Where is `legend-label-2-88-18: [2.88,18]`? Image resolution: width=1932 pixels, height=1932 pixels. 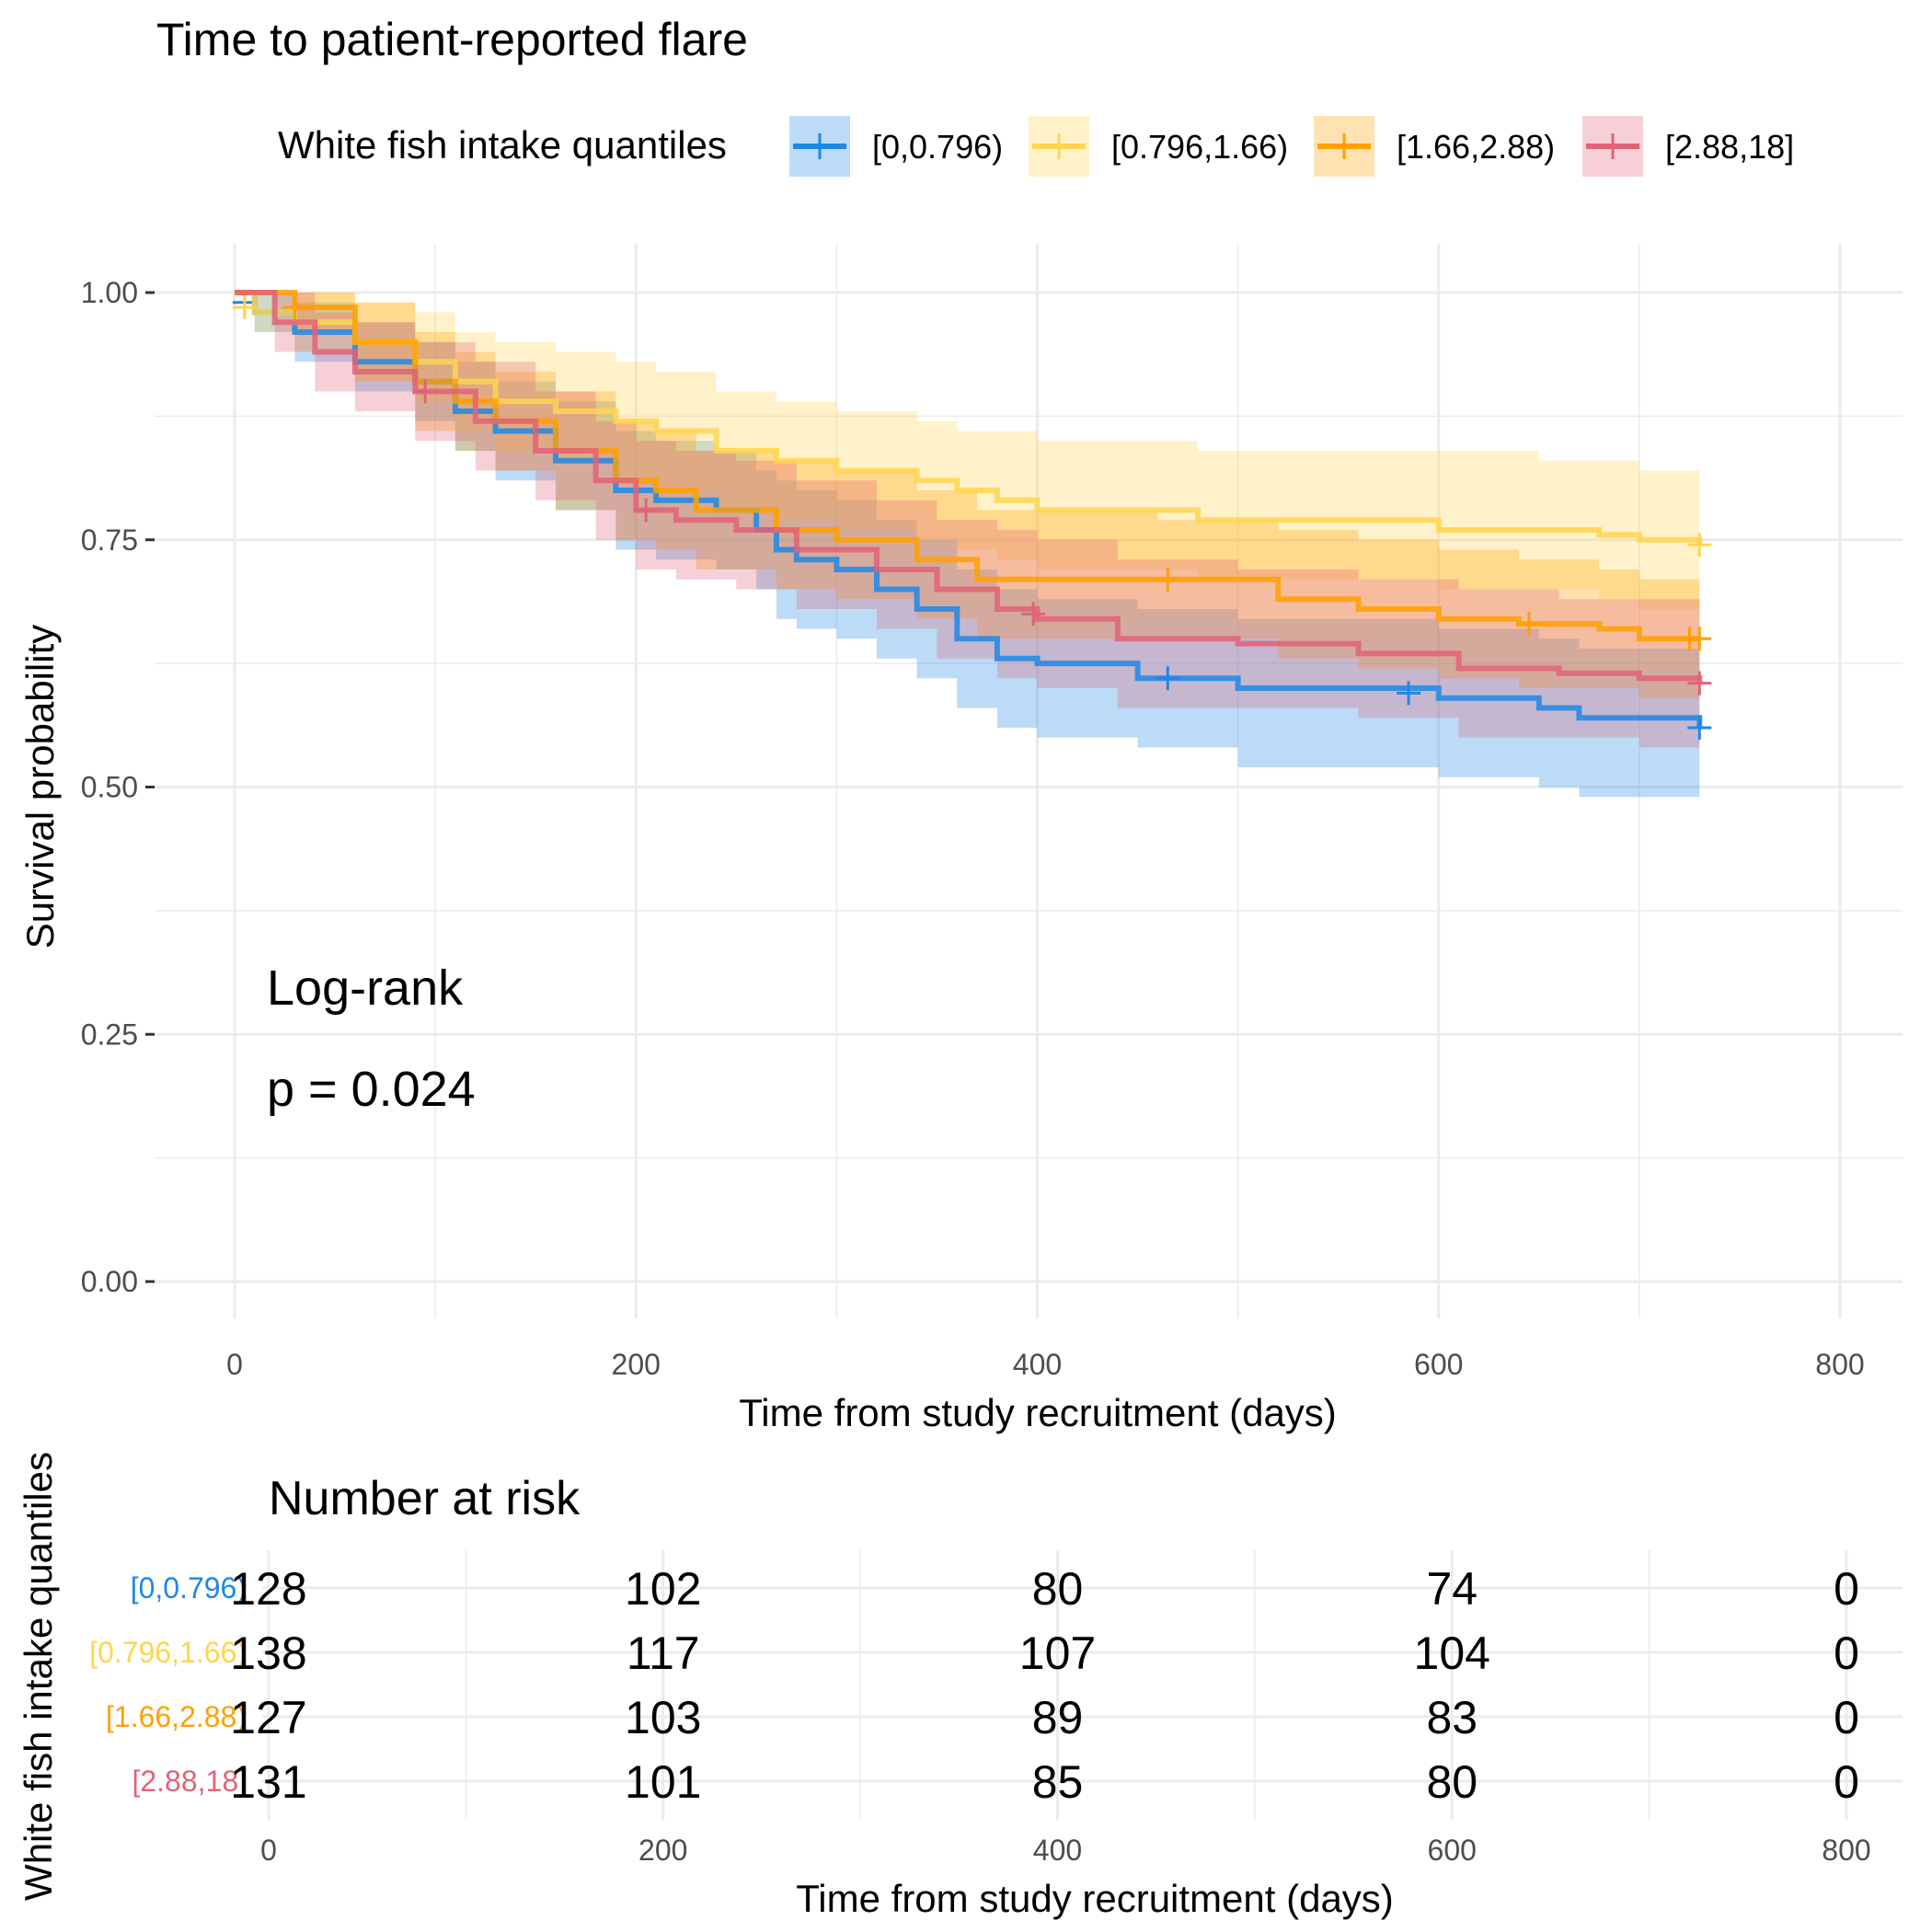 legend-label-2-88-18: [2.88,18] is located at coordinates (1729, 147).